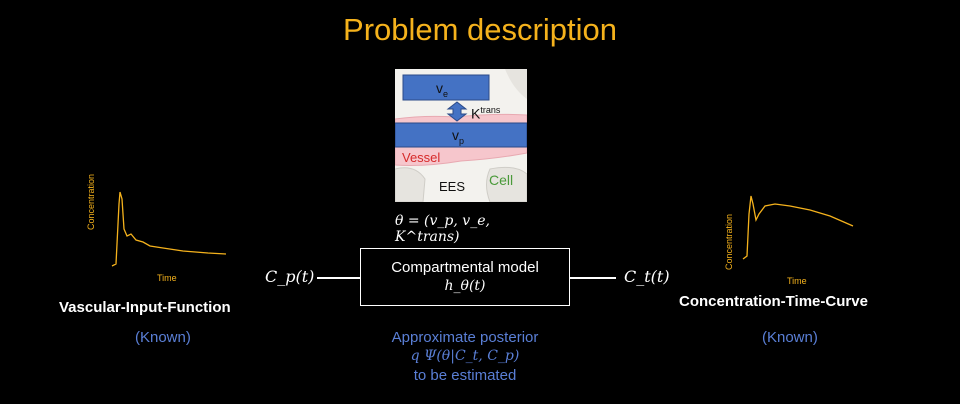 The height and width of the screenshot is (404, 960). What do you see at coordinates (465, 267) in the screenshot?
I see `model-title: Compartmental model` at bounding box center [465, 267].